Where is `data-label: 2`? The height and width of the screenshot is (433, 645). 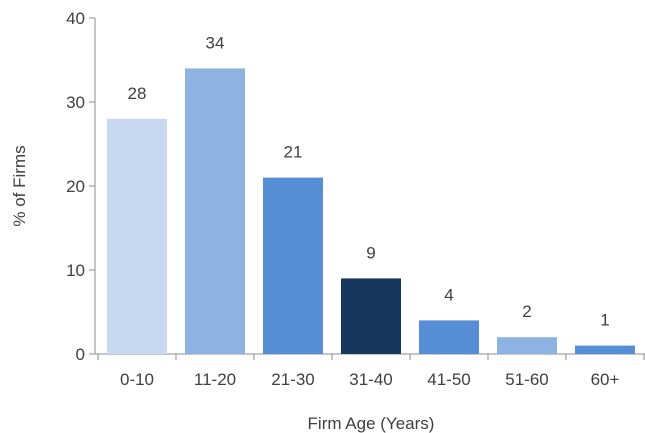
data-label: 2 is located at coordinates (526, 311).